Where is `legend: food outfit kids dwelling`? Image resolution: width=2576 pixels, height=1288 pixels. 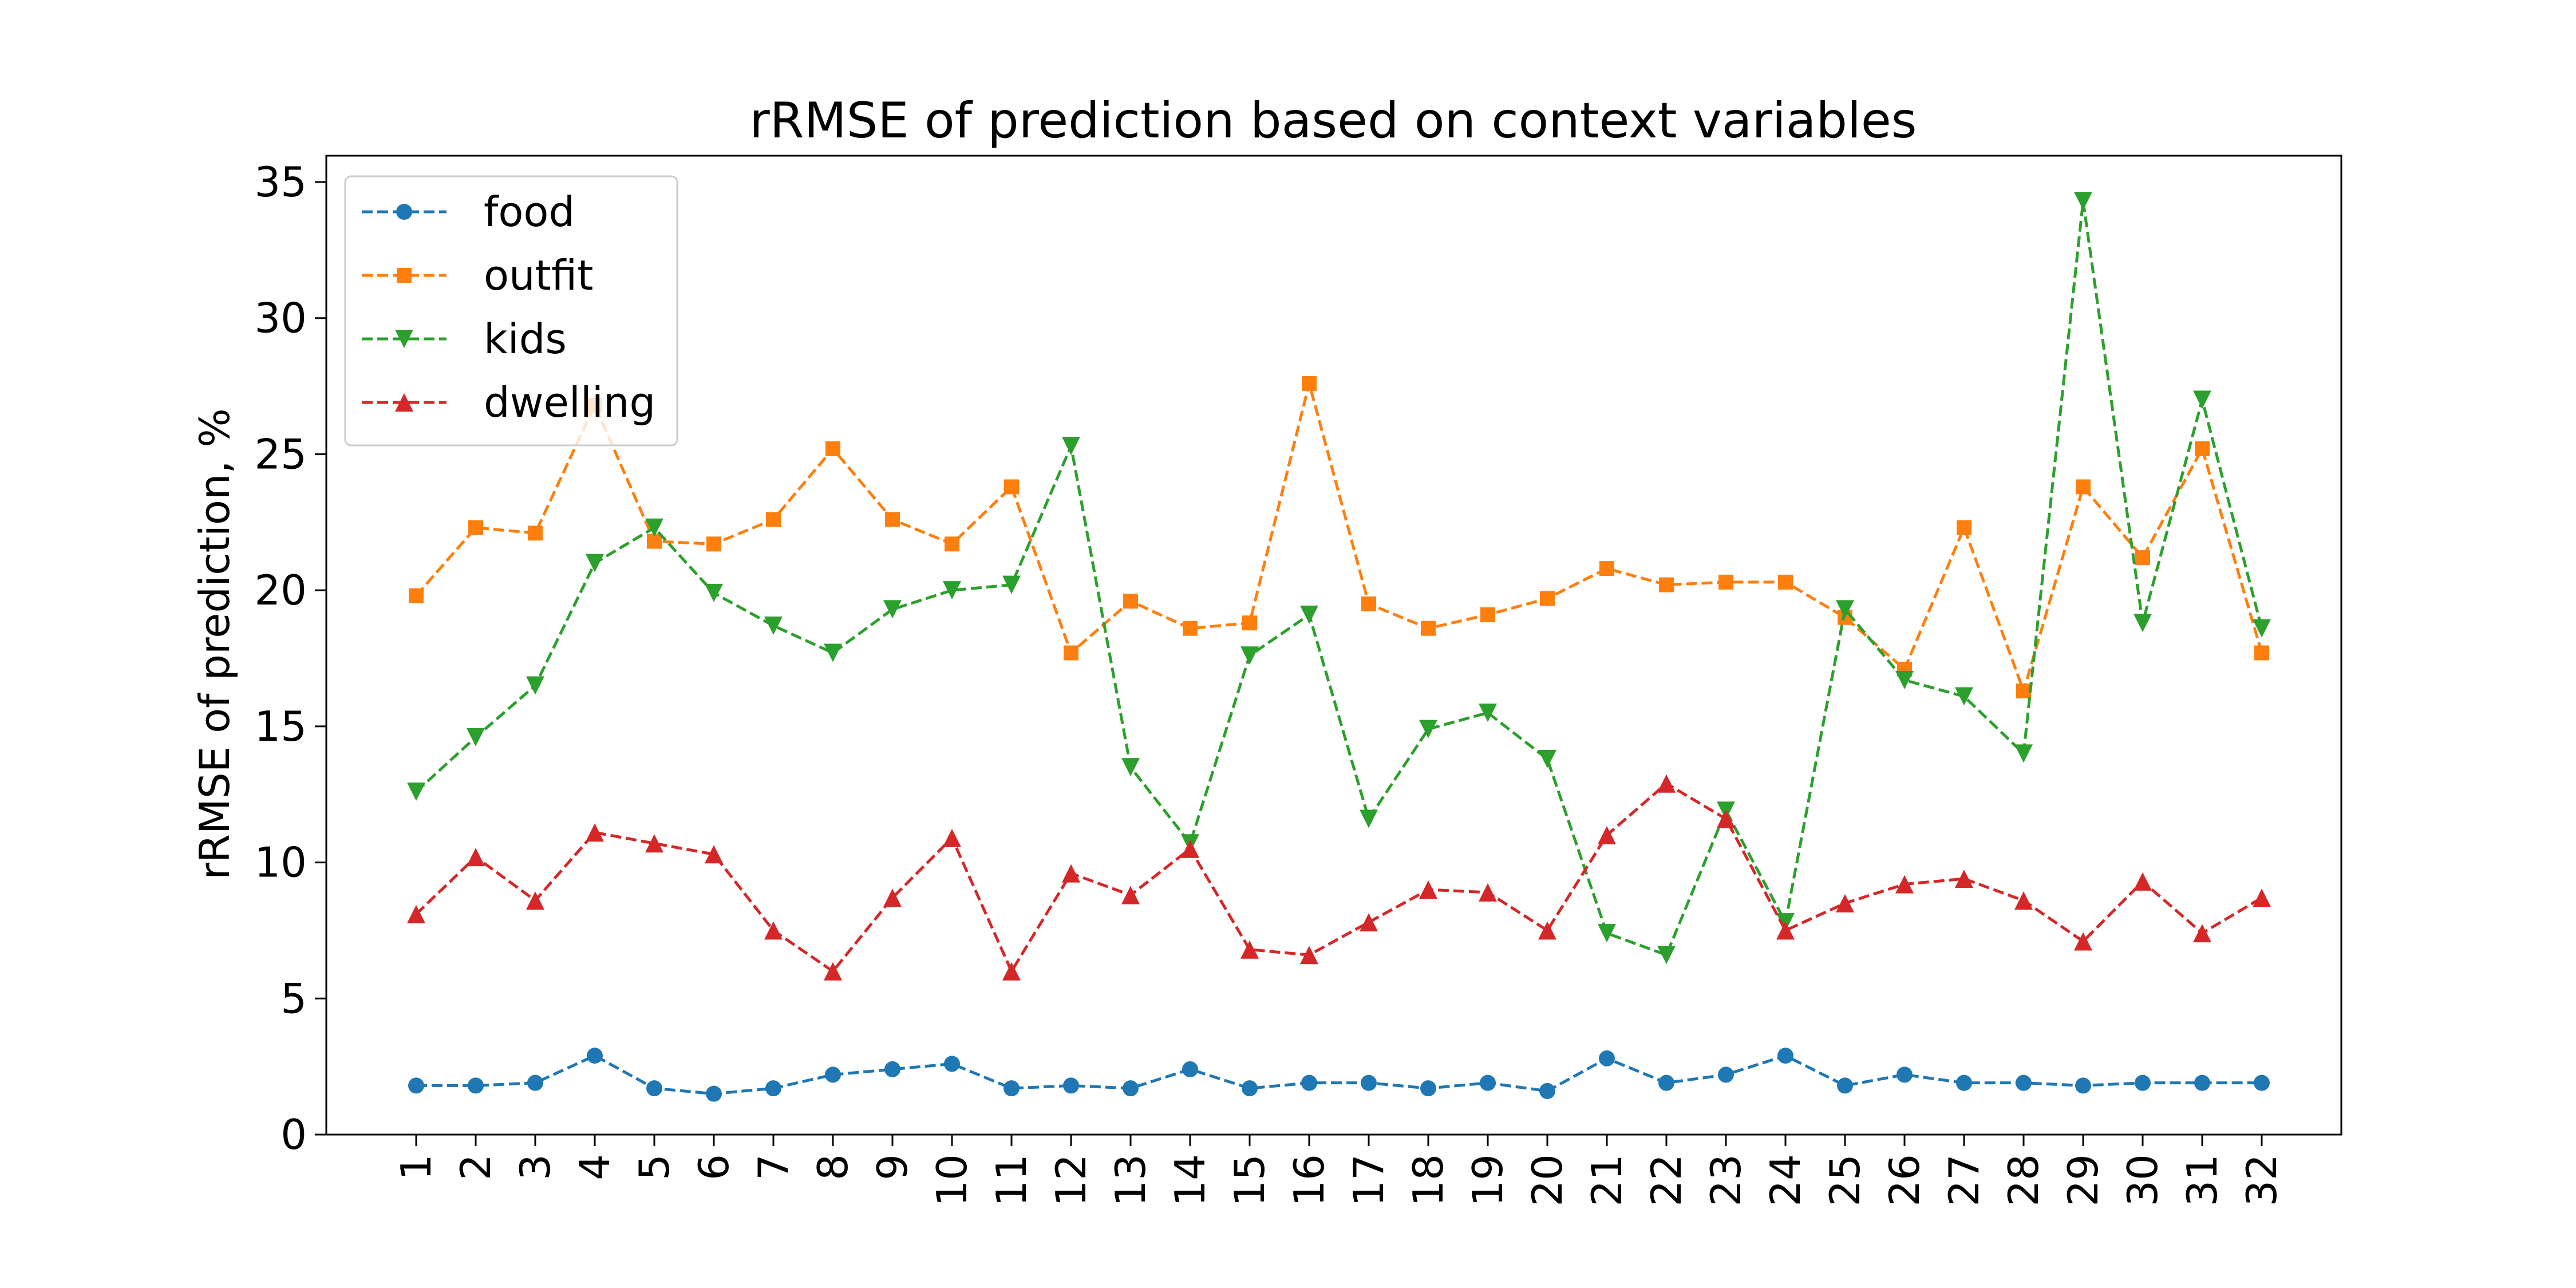
legend: food outfit kids dwelling is located at coordinates (511, 311).